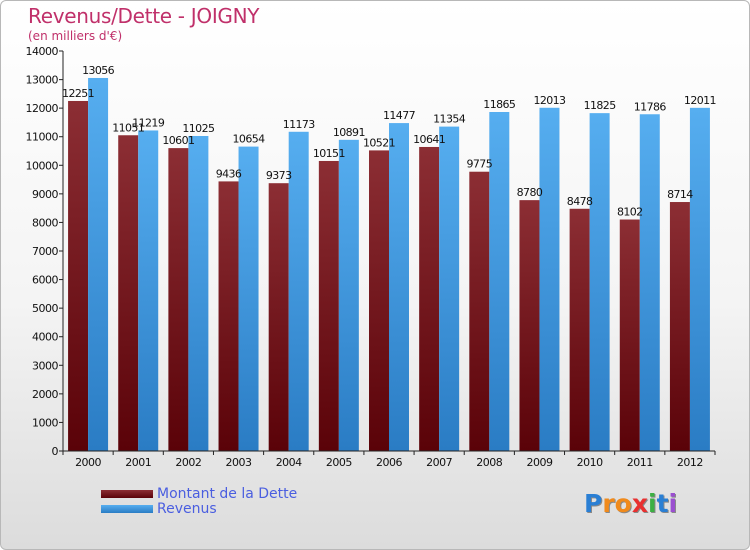  Describe the element at coordinates (680, 194) in the screenshot. I see `data-label-dette: 8714` at that location.